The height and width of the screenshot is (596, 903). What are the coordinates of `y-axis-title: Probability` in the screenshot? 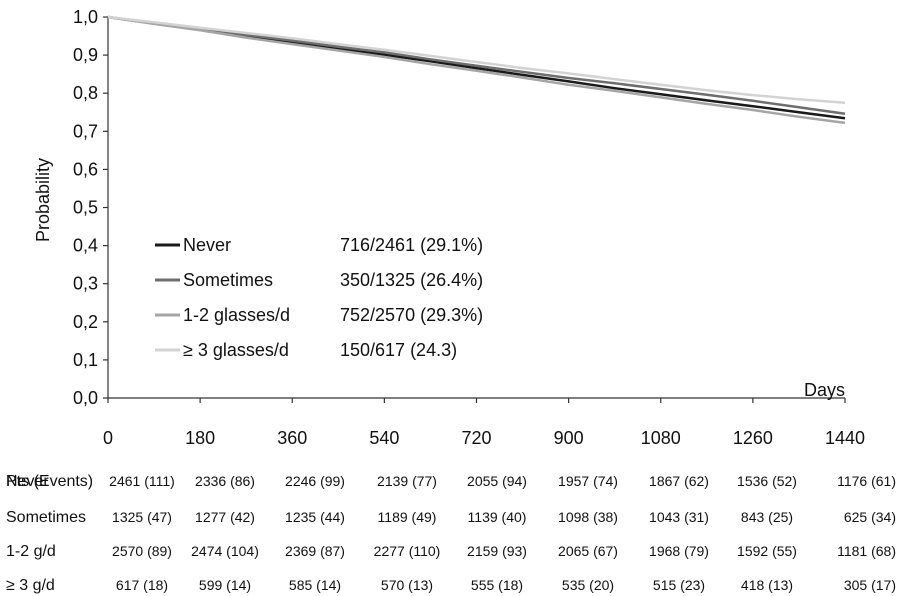 It's located at (43, 200).